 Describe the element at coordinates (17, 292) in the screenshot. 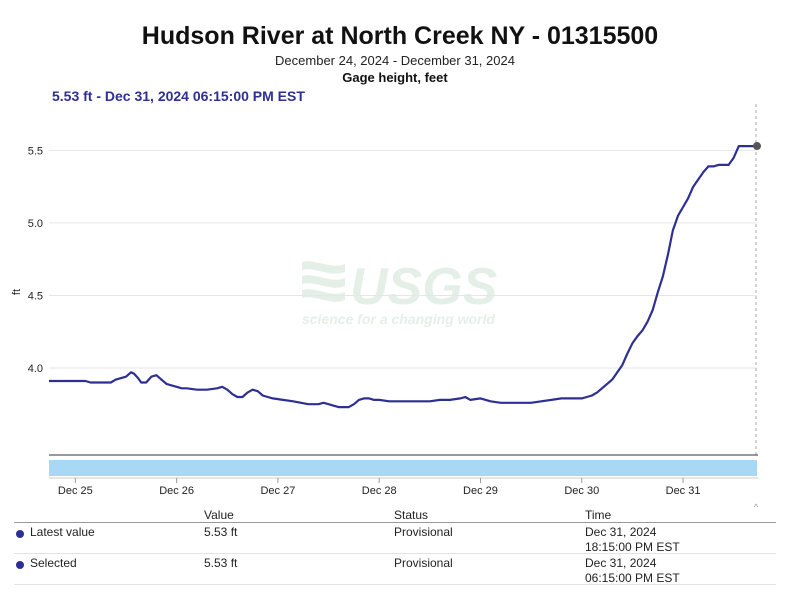

I see `y-axis-label: ft` at that location.